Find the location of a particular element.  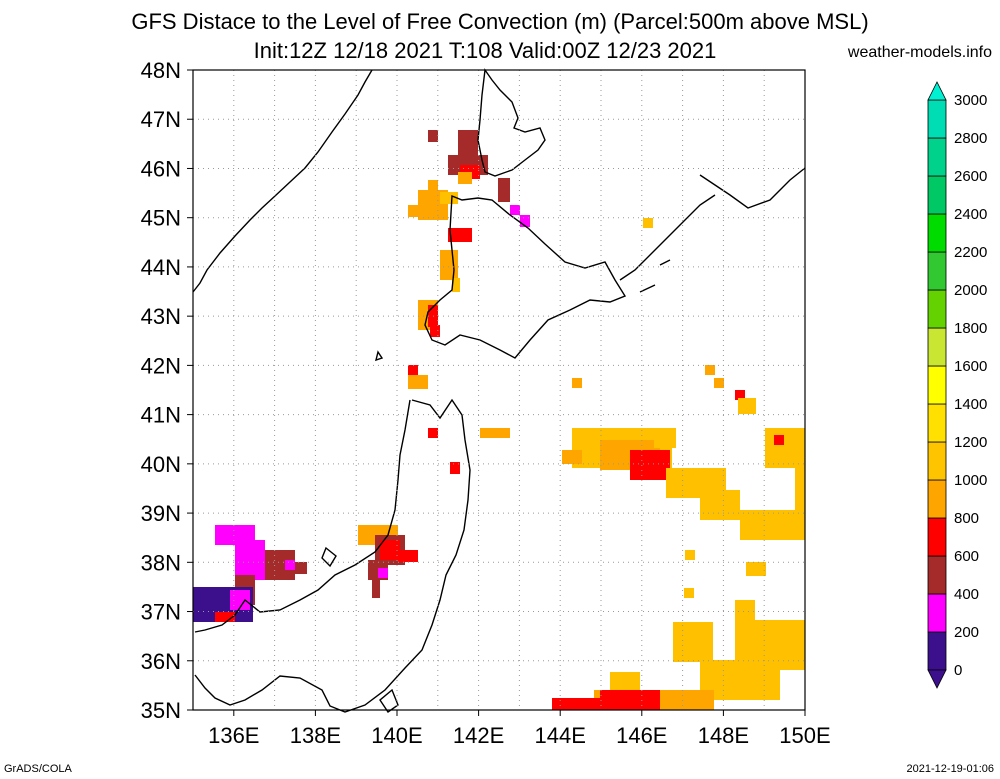

lat-tick-label: 38N is located at coordinates (161, 562).